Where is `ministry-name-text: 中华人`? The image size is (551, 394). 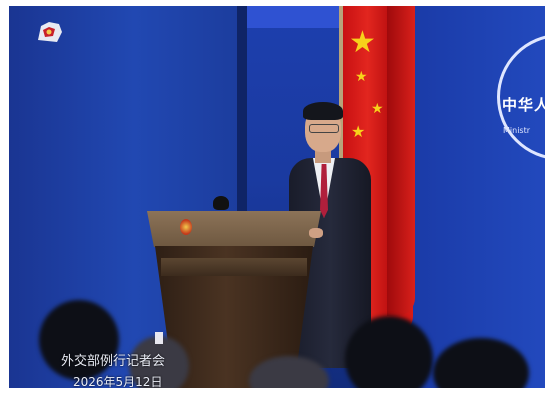 ministry-name-text: 中华人 is located at coordinates (523, 105).